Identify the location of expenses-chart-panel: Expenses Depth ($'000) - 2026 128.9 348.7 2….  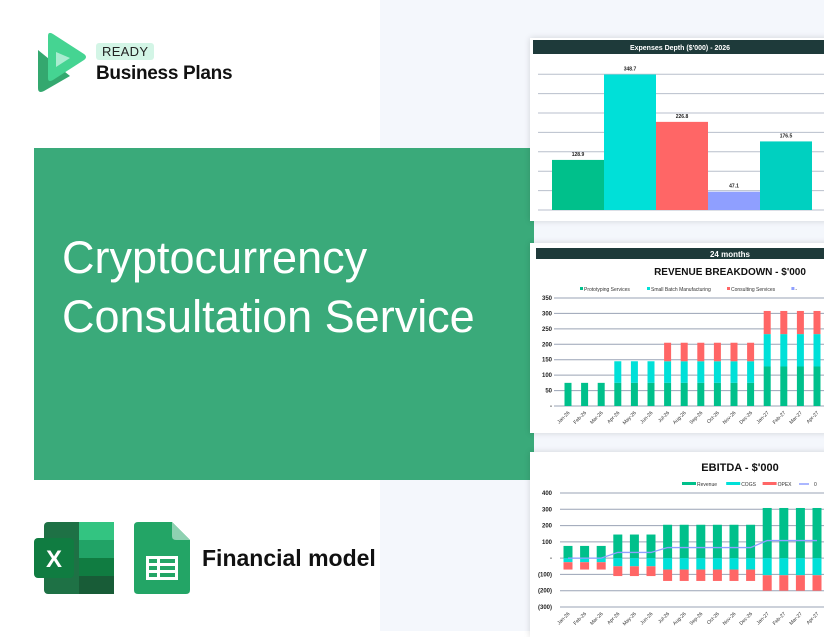
(677, 129).